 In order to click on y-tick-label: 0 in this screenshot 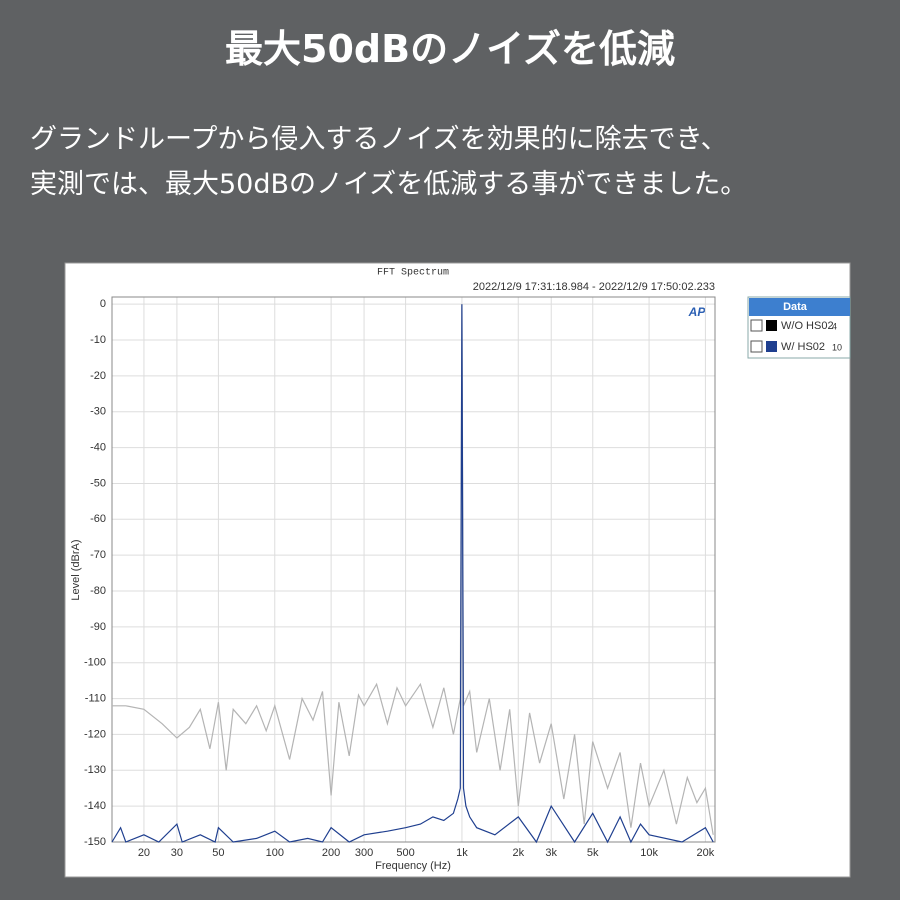, I will do `click(103, 304)`.